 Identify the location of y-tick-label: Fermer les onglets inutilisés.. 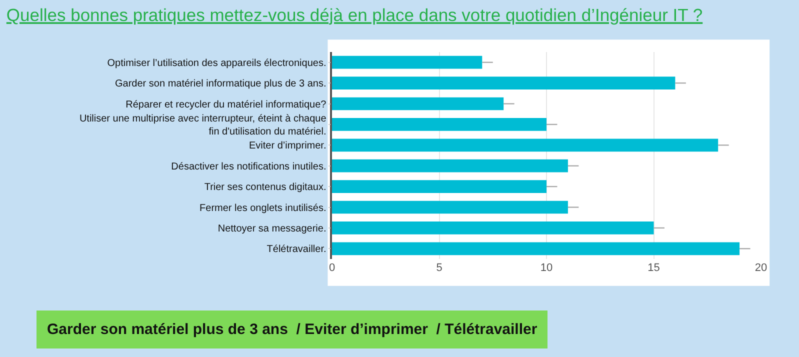
(263, 208).